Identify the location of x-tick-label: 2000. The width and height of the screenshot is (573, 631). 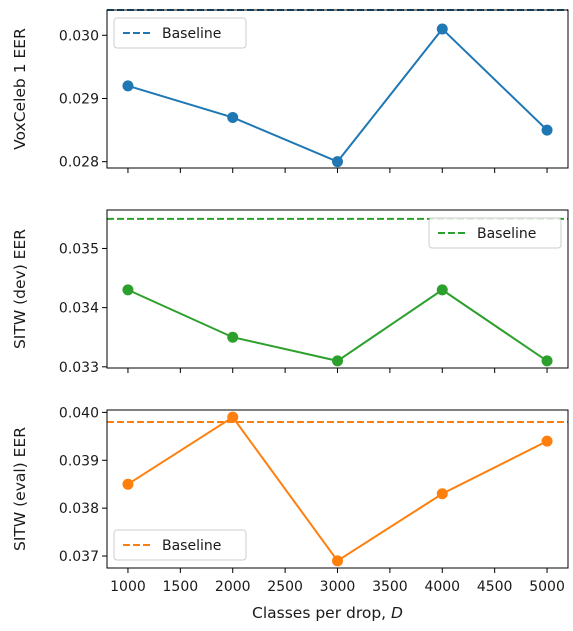
(233, 587).